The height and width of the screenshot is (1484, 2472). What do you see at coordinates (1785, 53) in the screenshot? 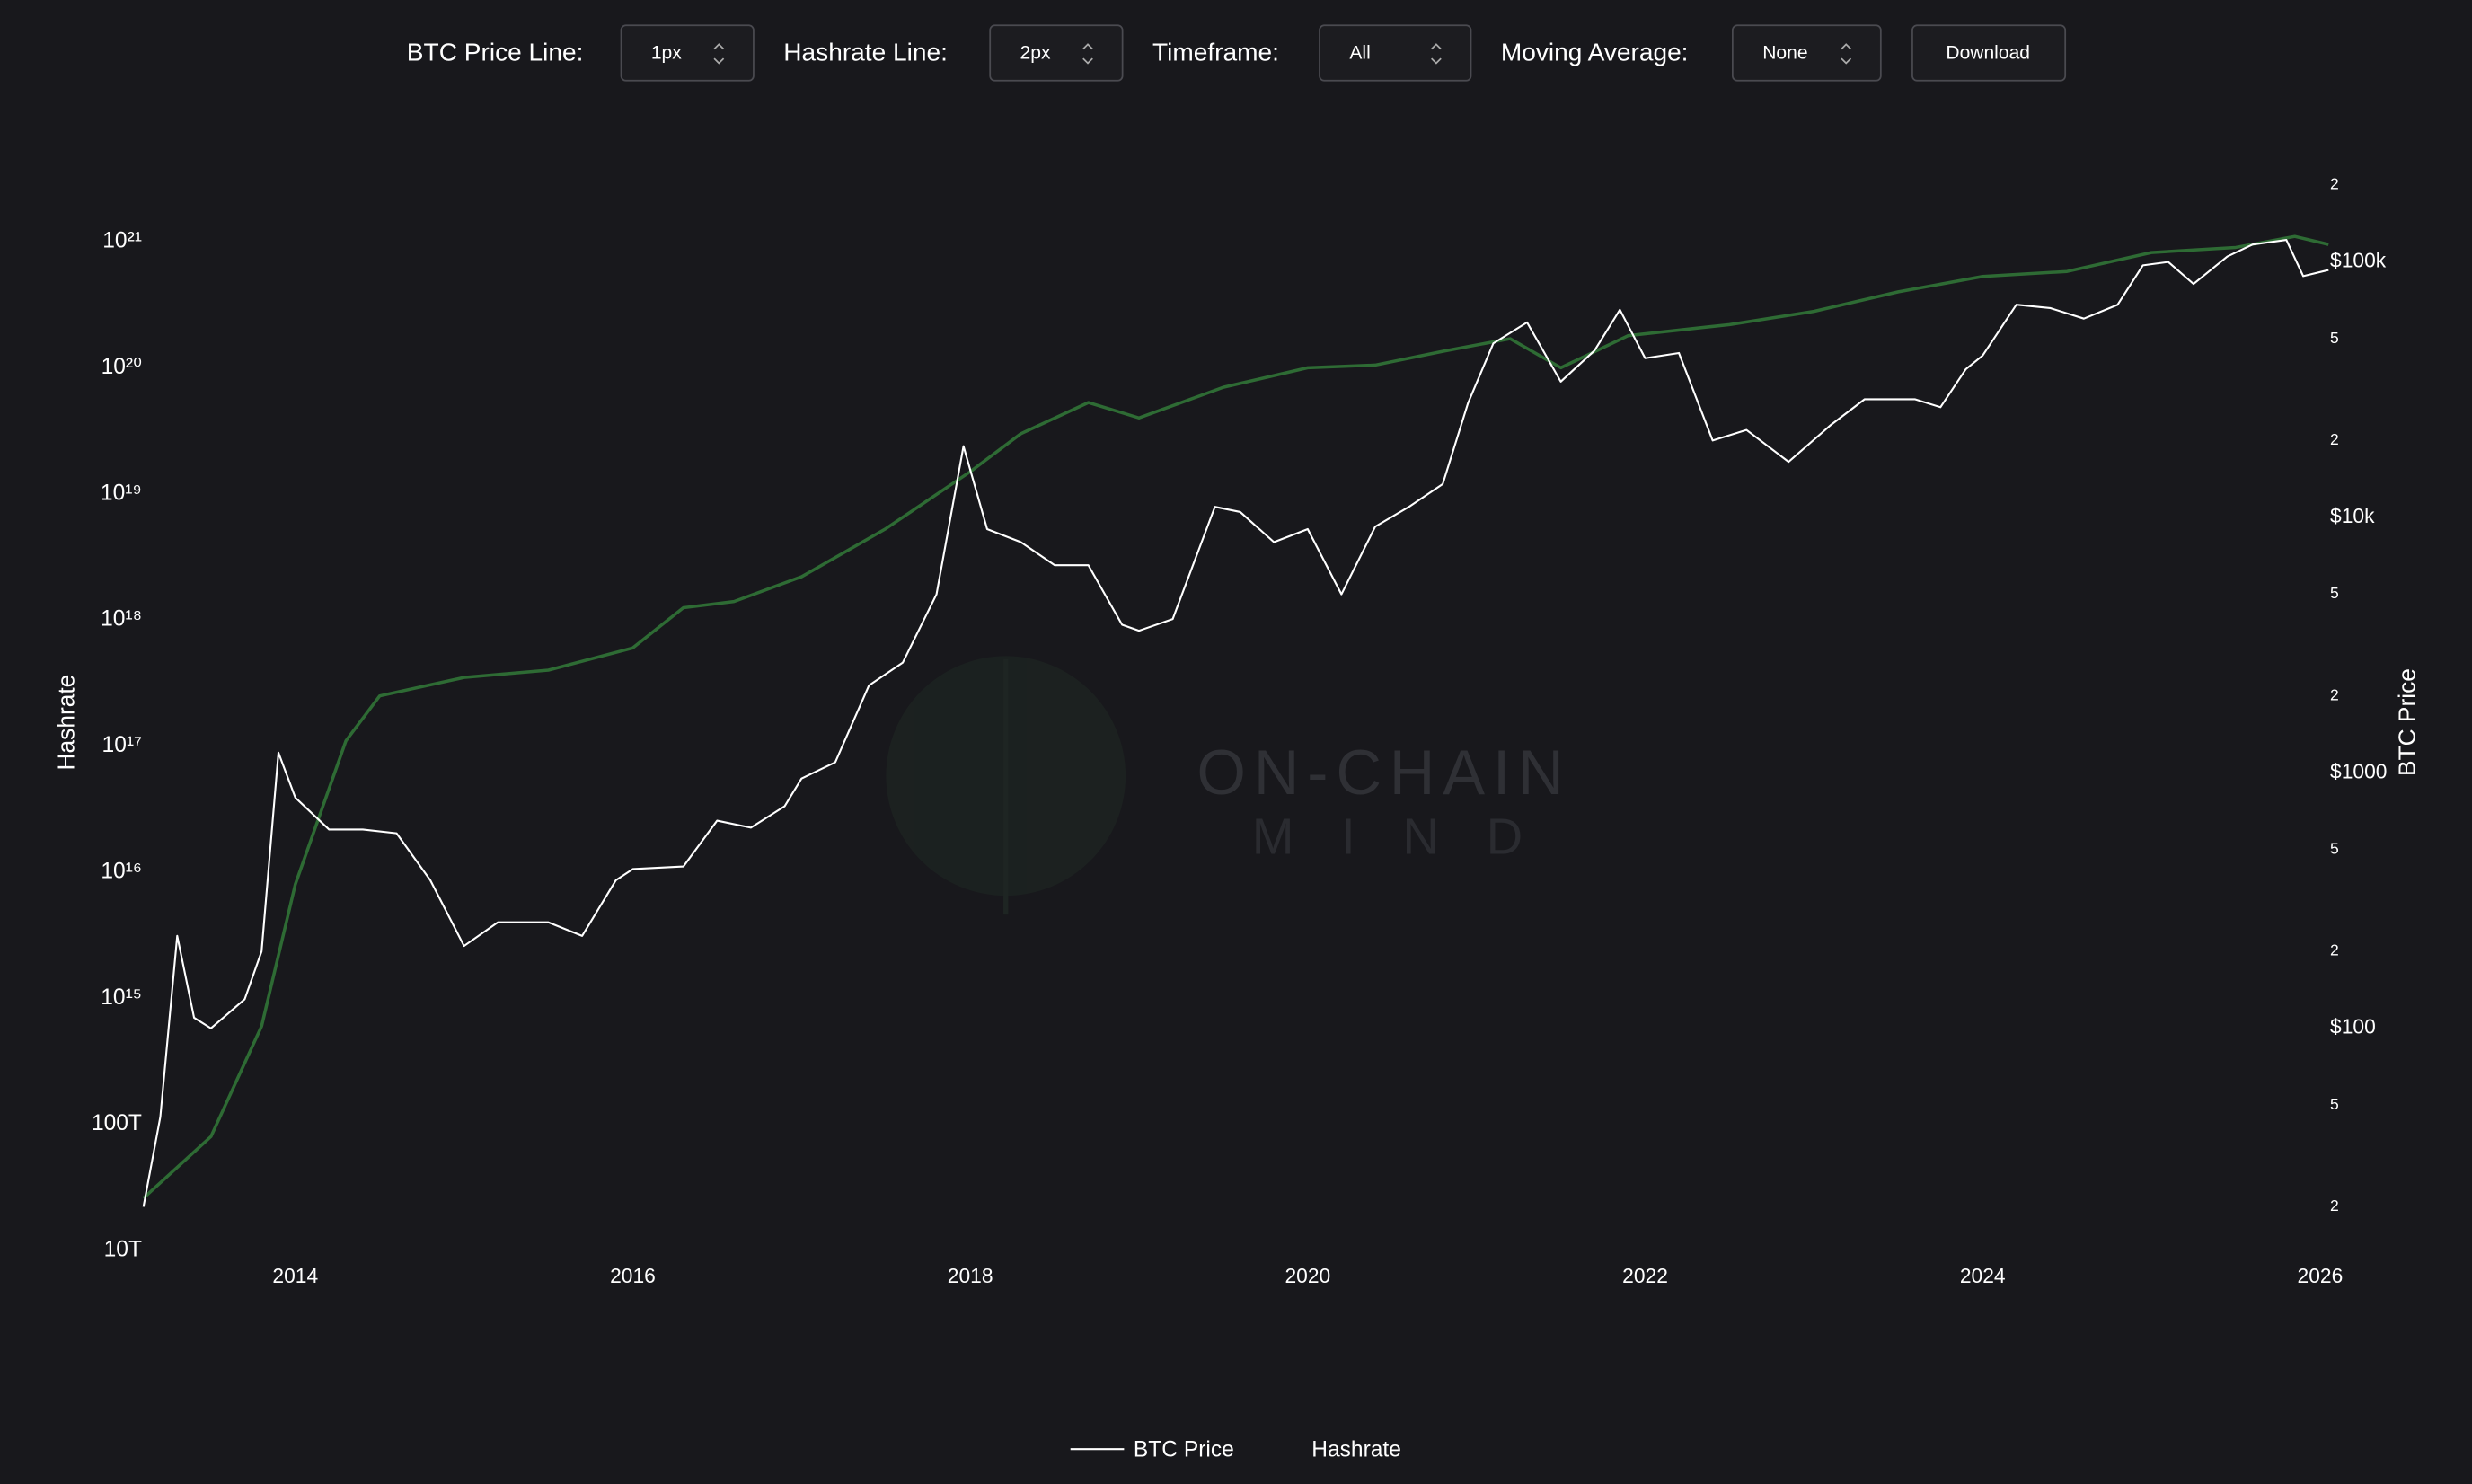
I see `select-value: None` at bounding box center [1785, 53].